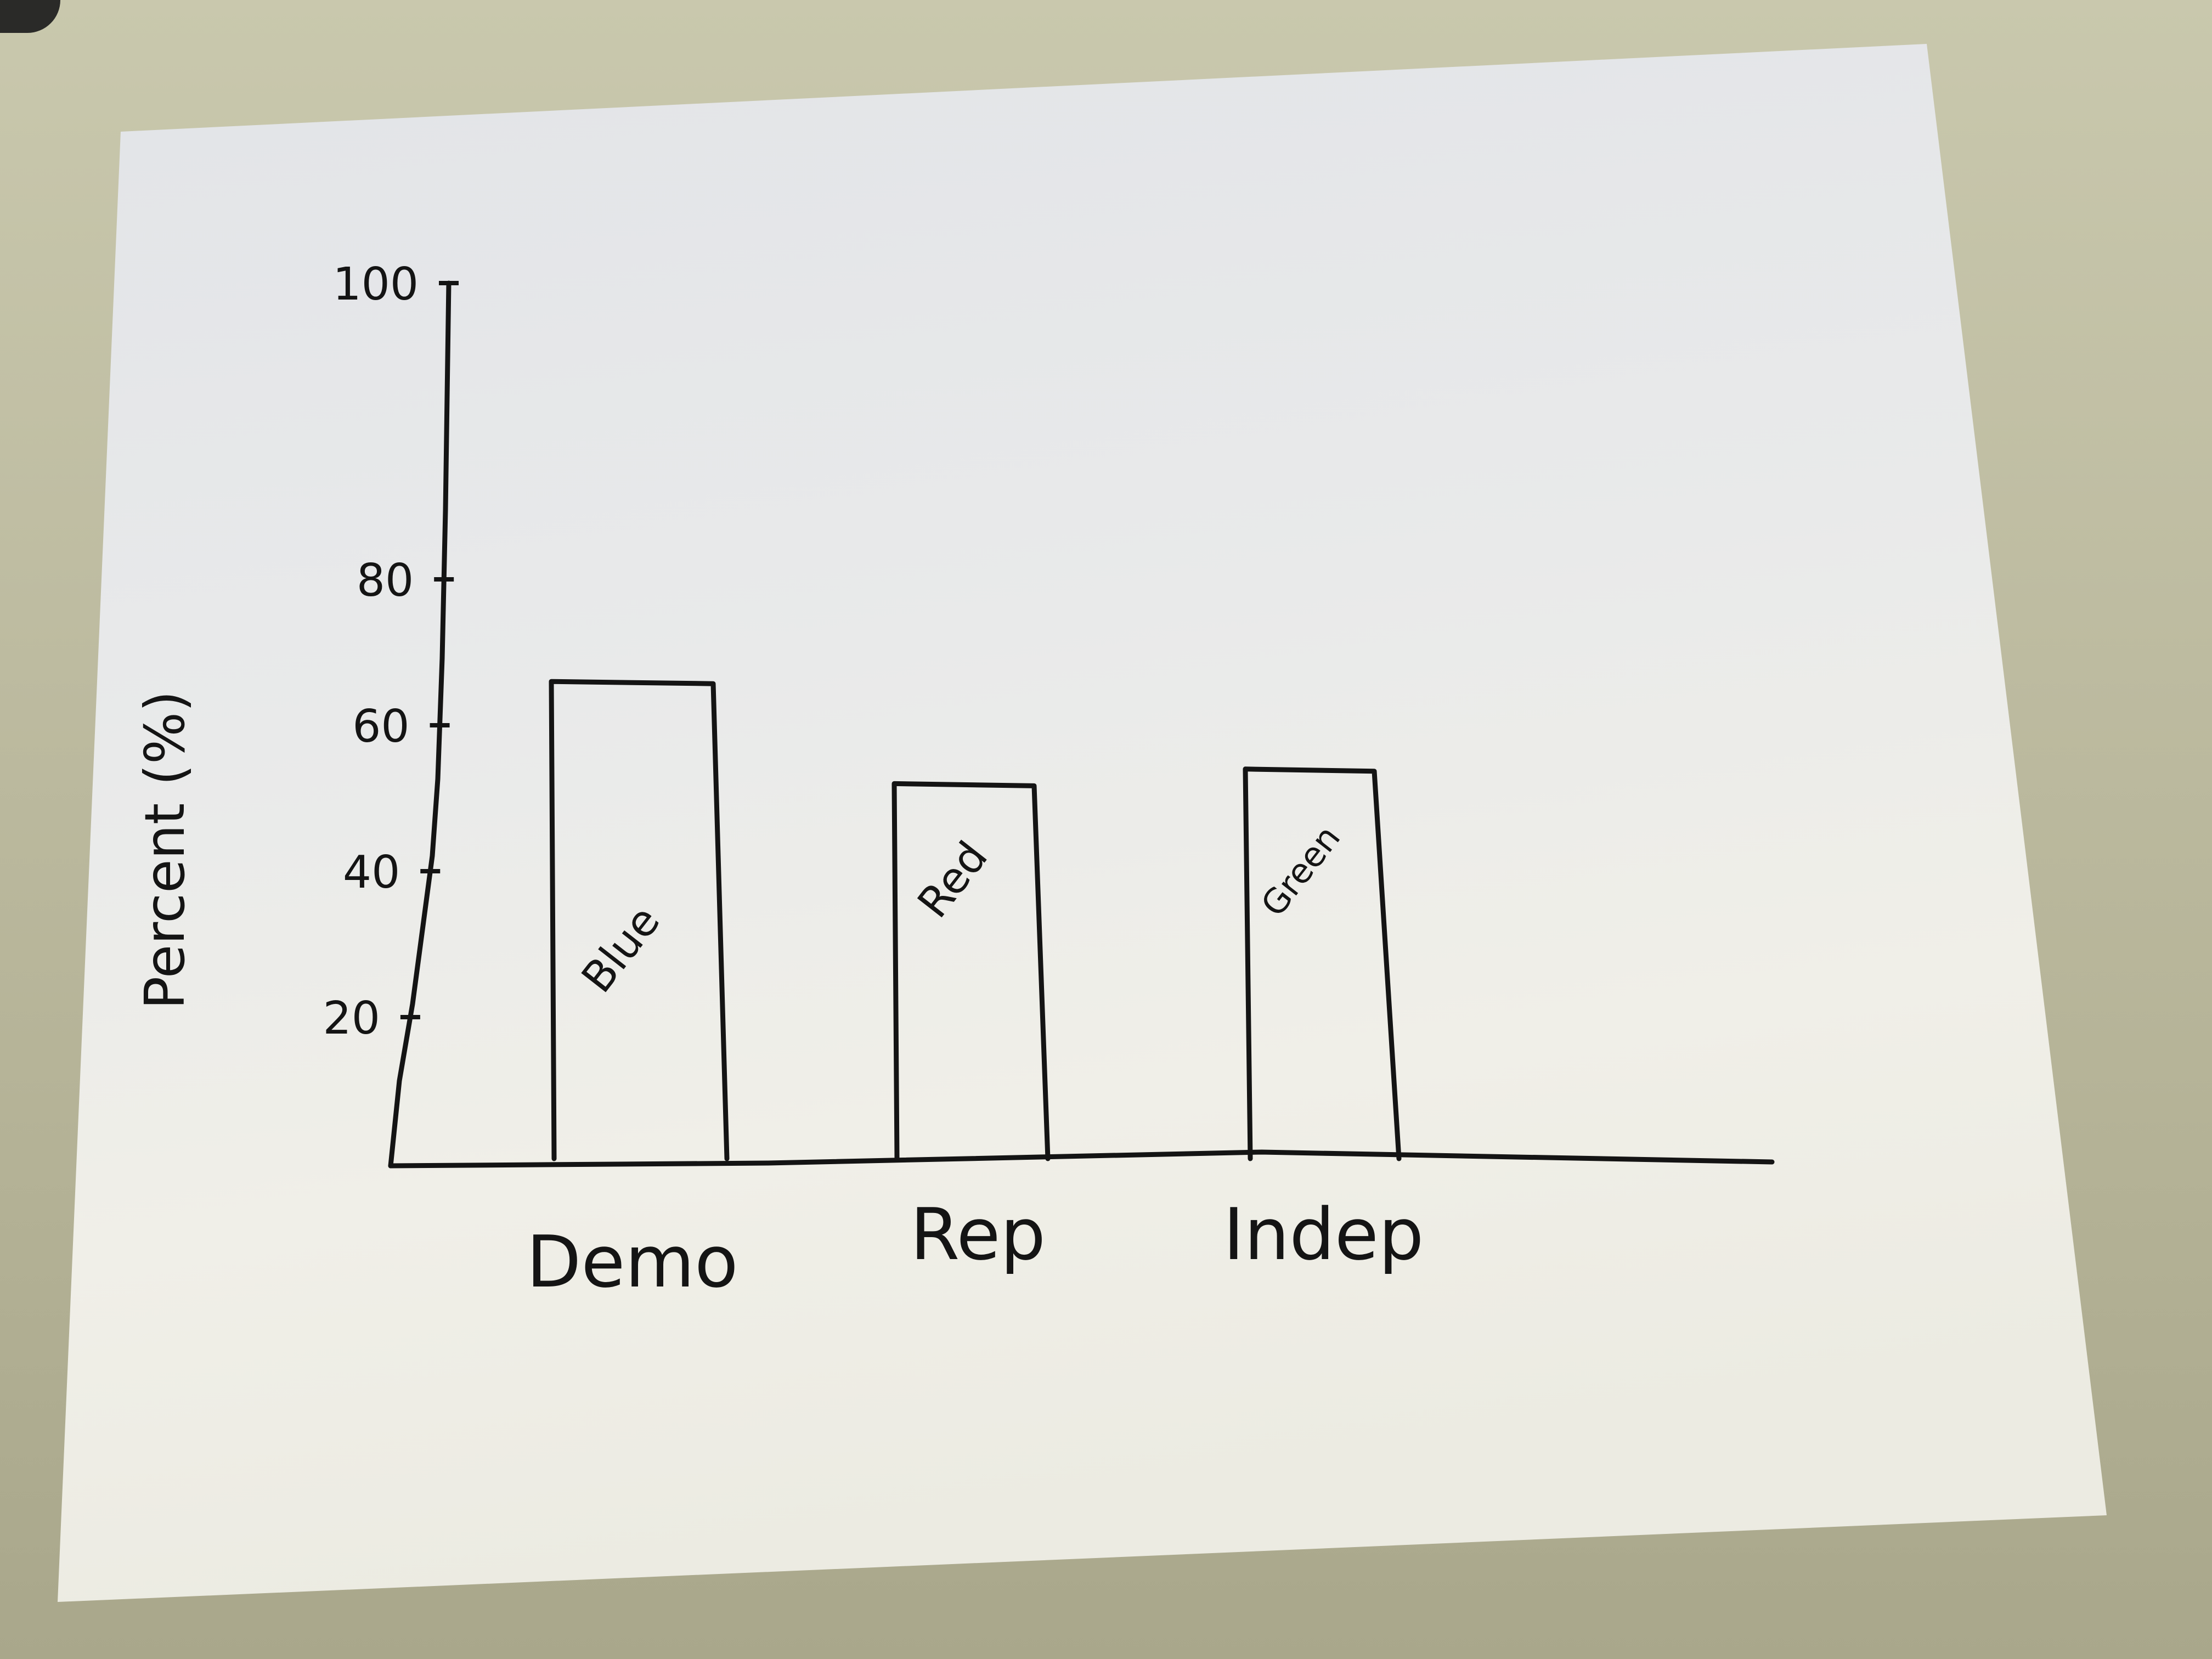 This screenshot has height=1659, width=2212. What do you see at coordinates (1322, 964) in the screenshot?
I see `bar-indep` at bounding box center [1322, 964].